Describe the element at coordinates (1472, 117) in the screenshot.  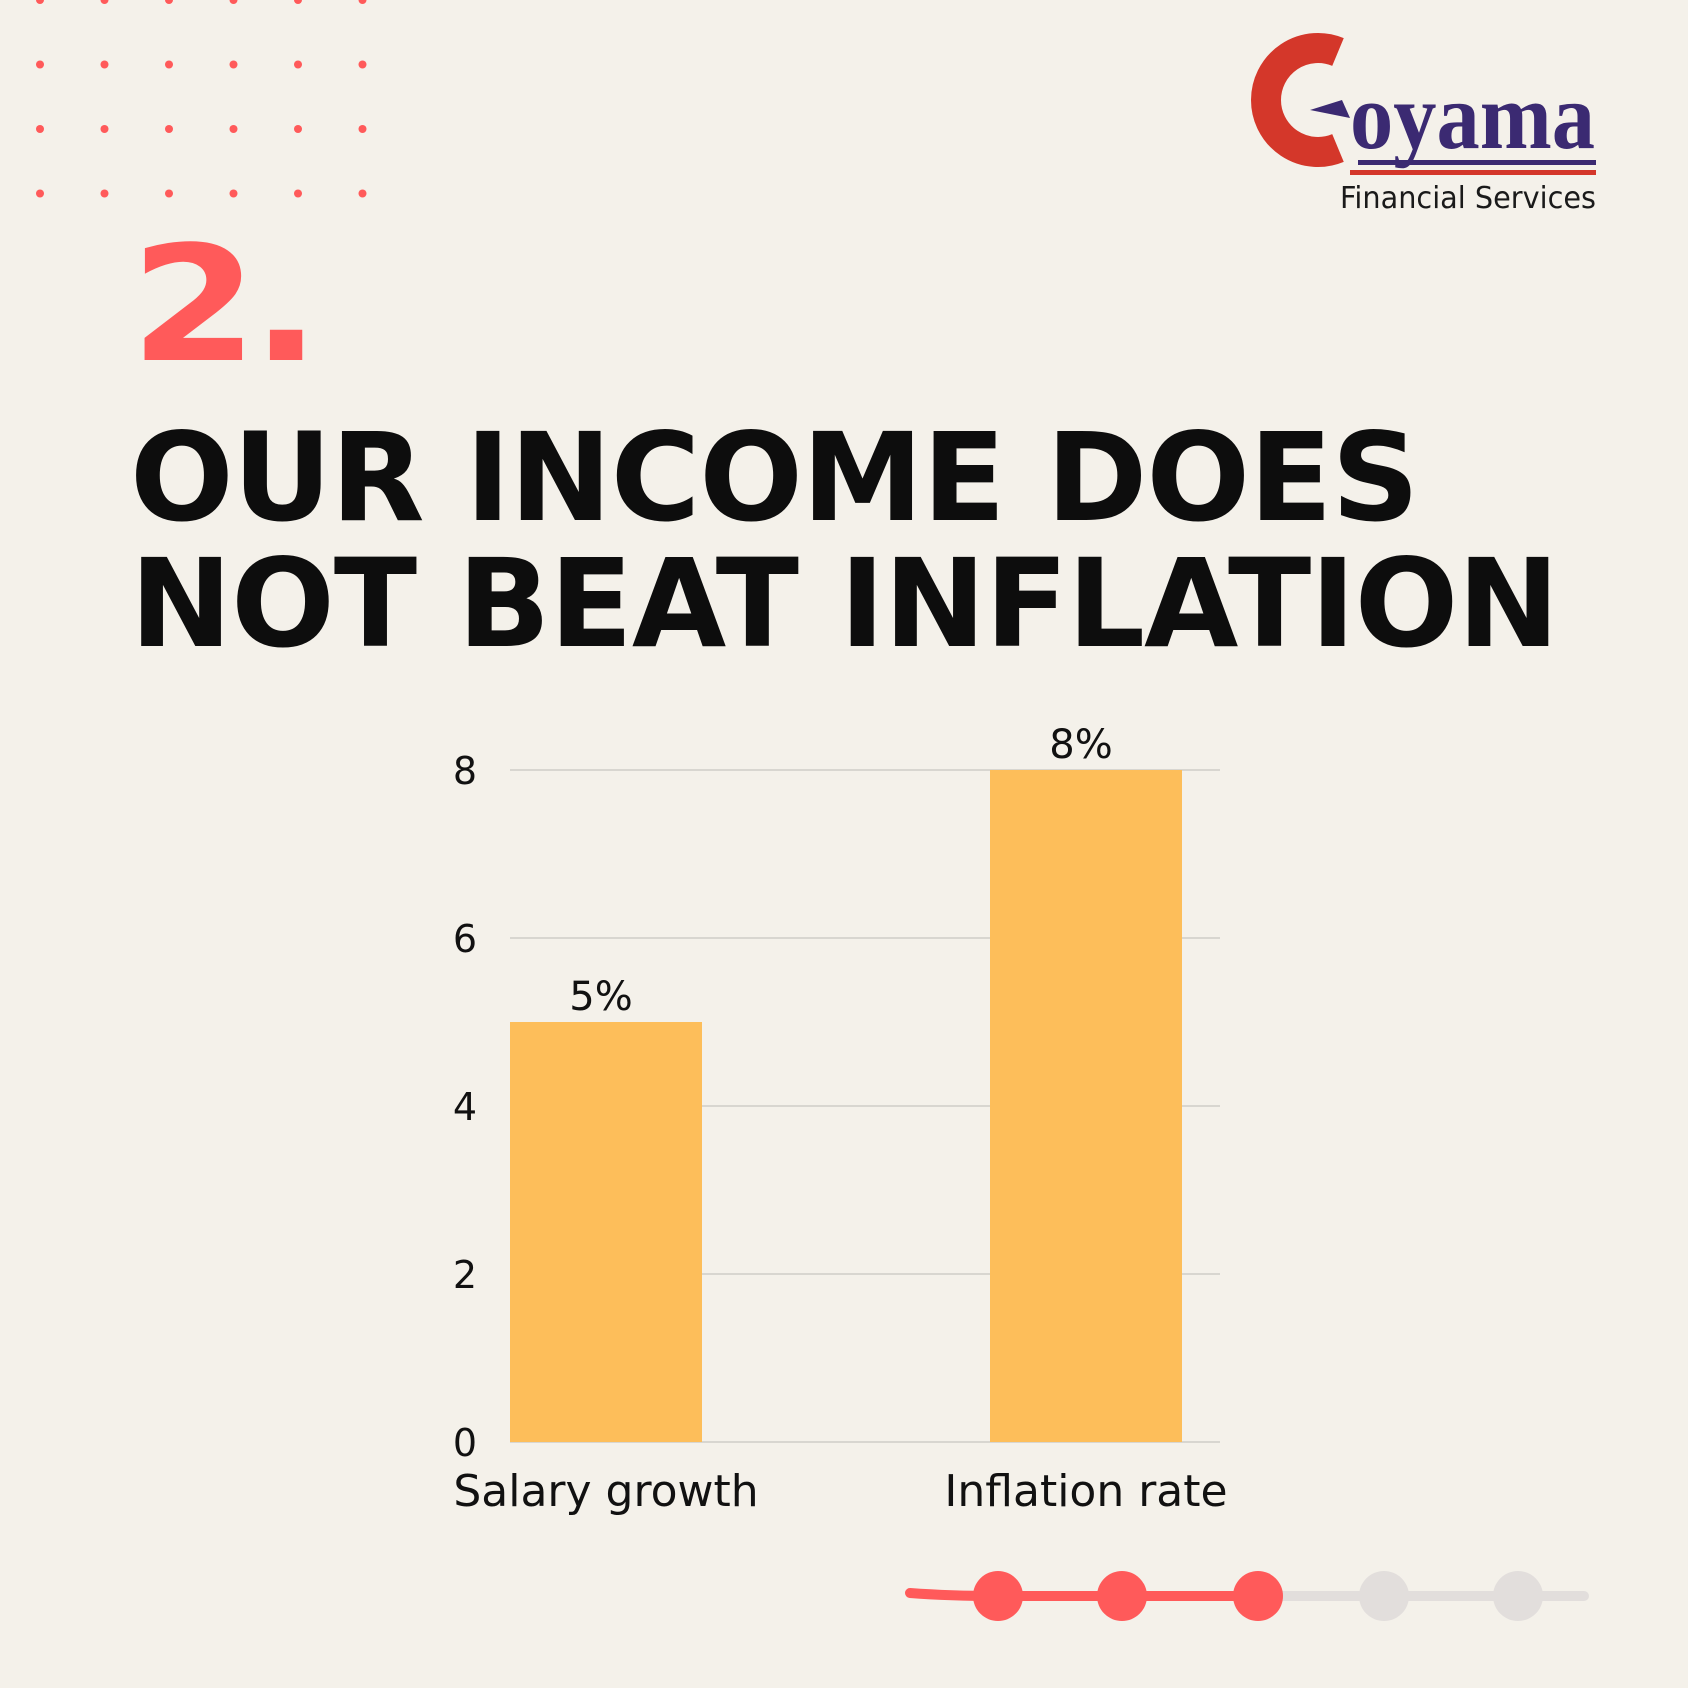
I see `logo-wordmark: oyama` at that location.